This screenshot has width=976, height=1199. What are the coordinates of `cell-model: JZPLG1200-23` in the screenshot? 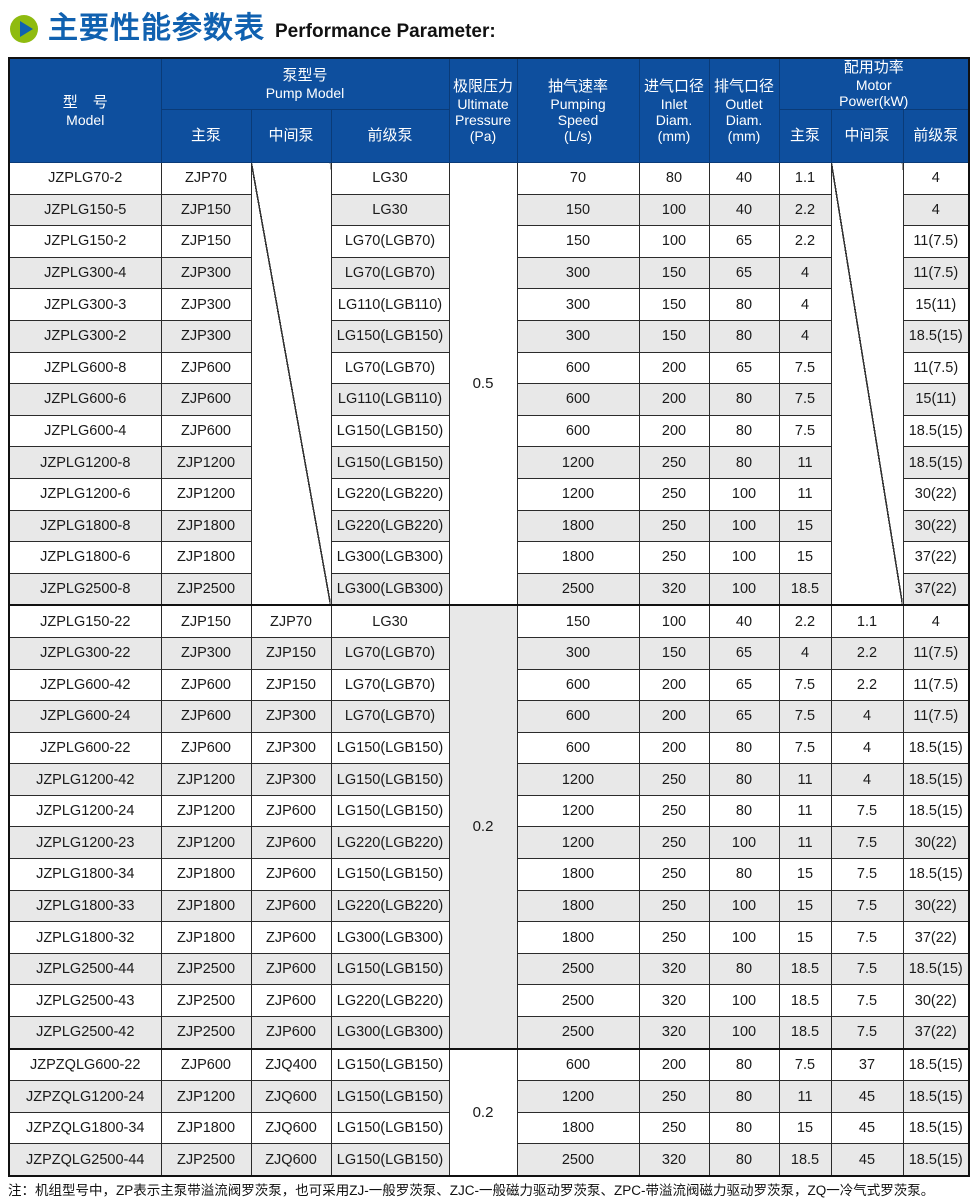 It's located at (85, 843).